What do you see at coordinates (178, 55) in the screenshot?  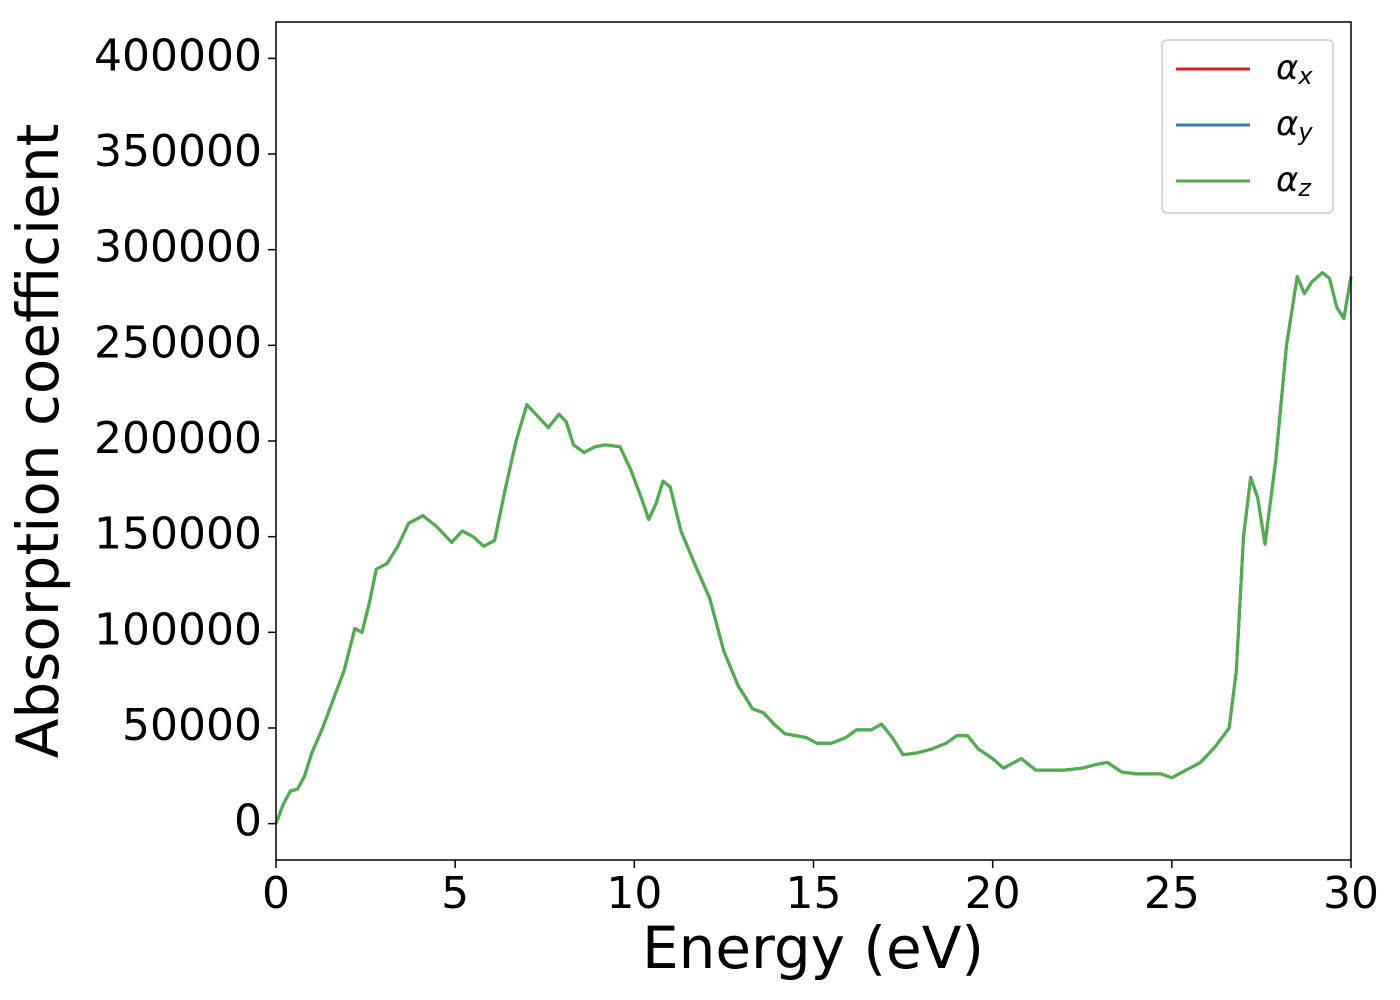 I see `y-tick-label: 400000` at bounding box center [178, 55].